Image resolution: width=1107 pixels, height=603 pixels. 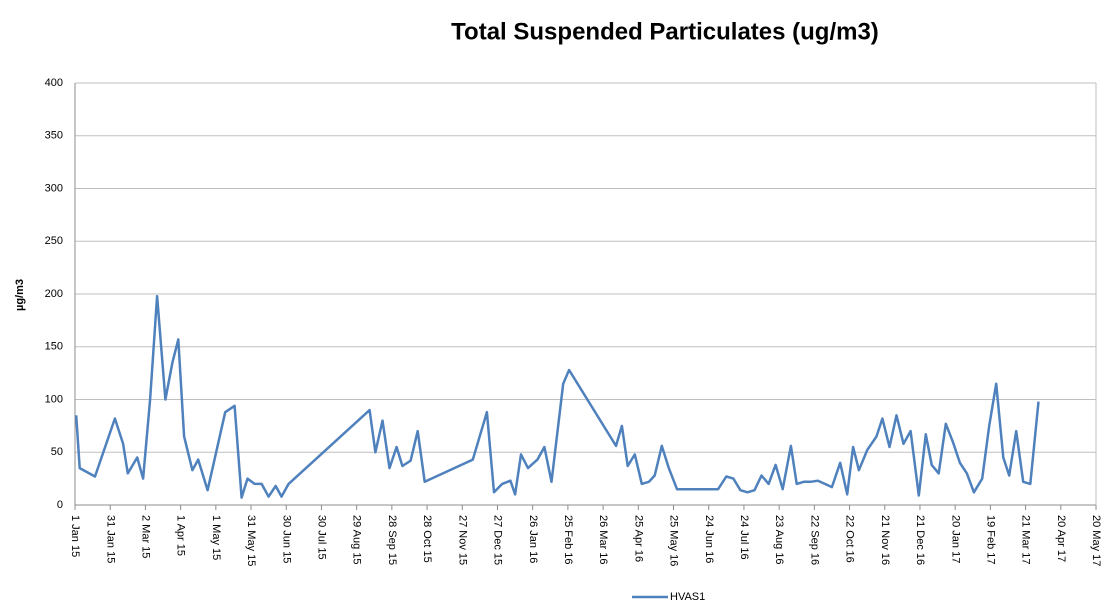 I want to click on legend-label: HVAS1, so click(x=687, y=597).